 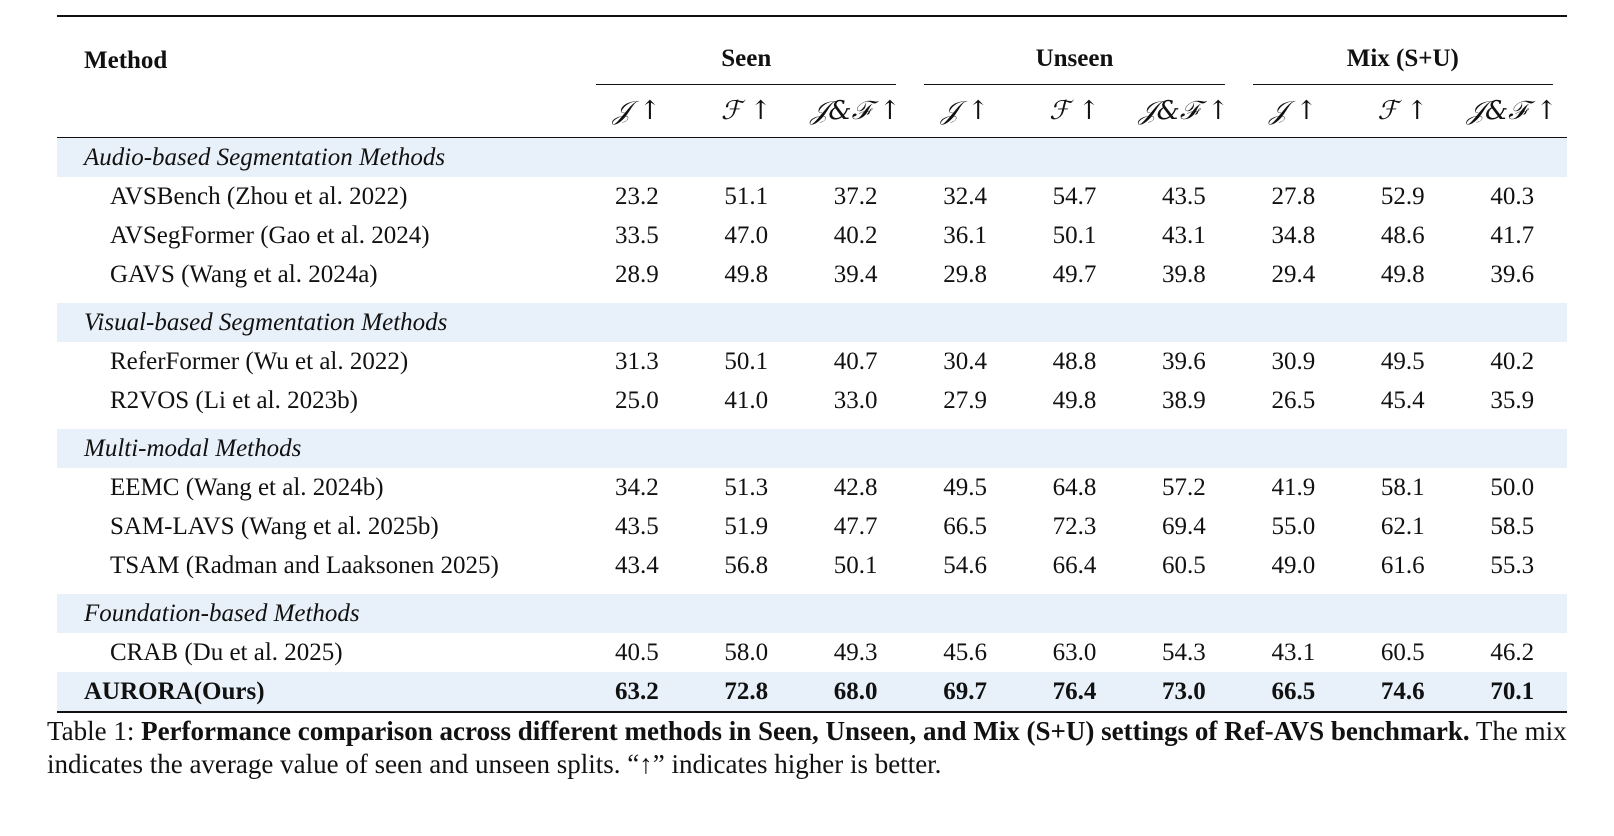 I want to click on metric-value: 33.0, so click(x=855, y=400).